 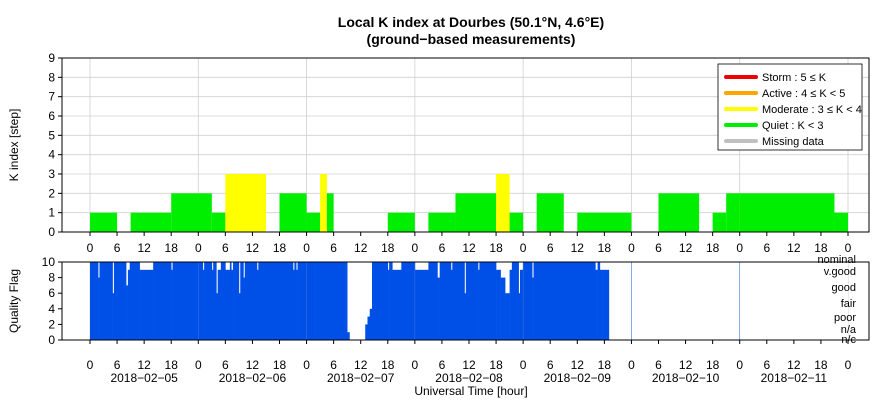 What do you see at coordinates (836, 260) in the screenshot?
I see `quality-level-label: nominal` at bounding box center [836, 260].